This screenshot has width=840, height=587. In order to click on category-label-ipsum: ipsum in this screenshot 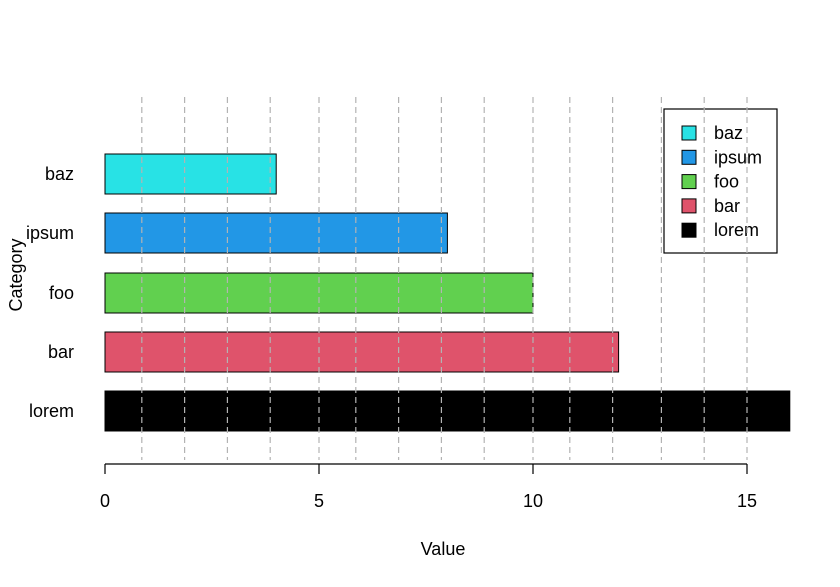, I will do `click(50, 233)`.